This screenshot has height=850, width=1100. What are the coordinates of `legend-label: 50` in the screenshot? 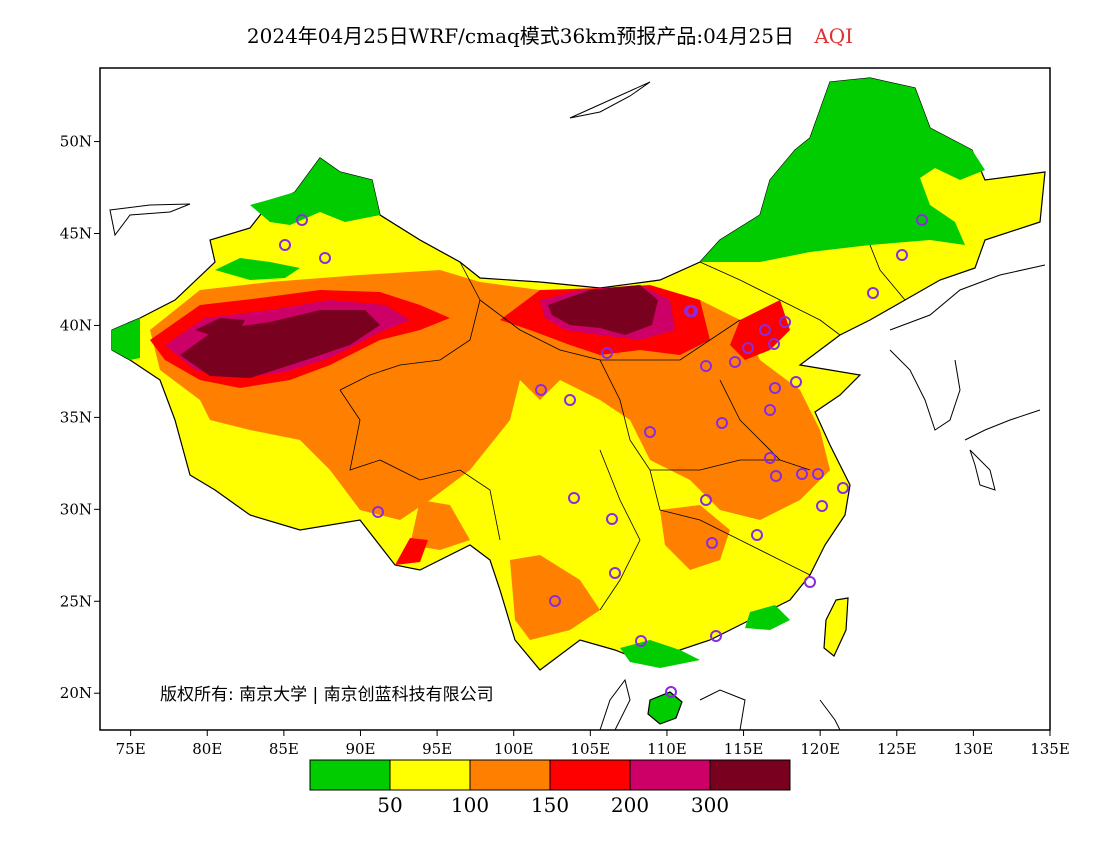 It's located at (389, 805).